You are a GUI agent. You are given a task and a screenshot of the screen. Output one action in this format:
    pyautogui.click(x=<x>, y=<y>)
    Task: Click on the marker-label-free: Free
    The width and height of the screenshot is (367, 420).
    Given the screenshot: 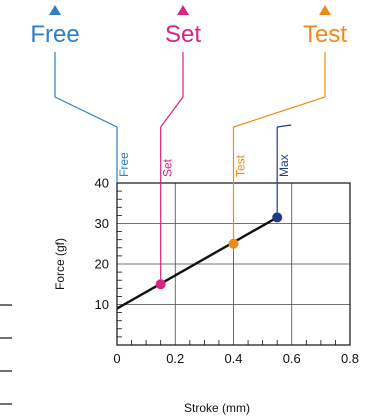 What is the action you would take?
    pyautogui.click(x=124, y=164)
    